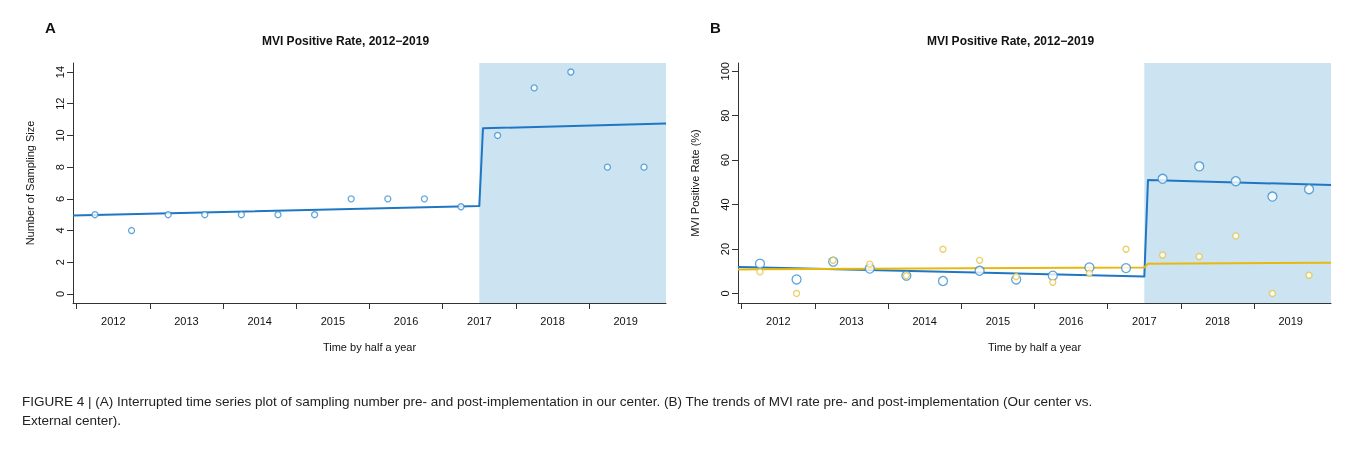 The image size is (1356, 461). Describe the element at coordinates (724, 249) in the screenshot. I see `y-tick-label: 20` at that location.